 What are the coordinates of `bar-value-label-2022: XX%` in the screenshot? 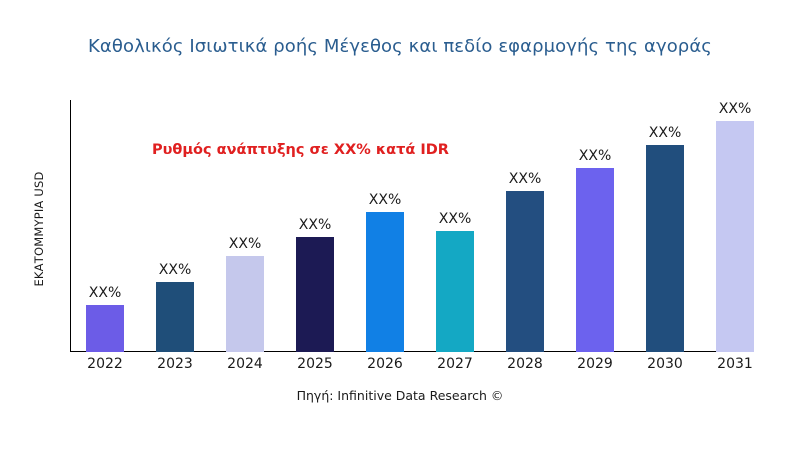 It's located at (105, 293).